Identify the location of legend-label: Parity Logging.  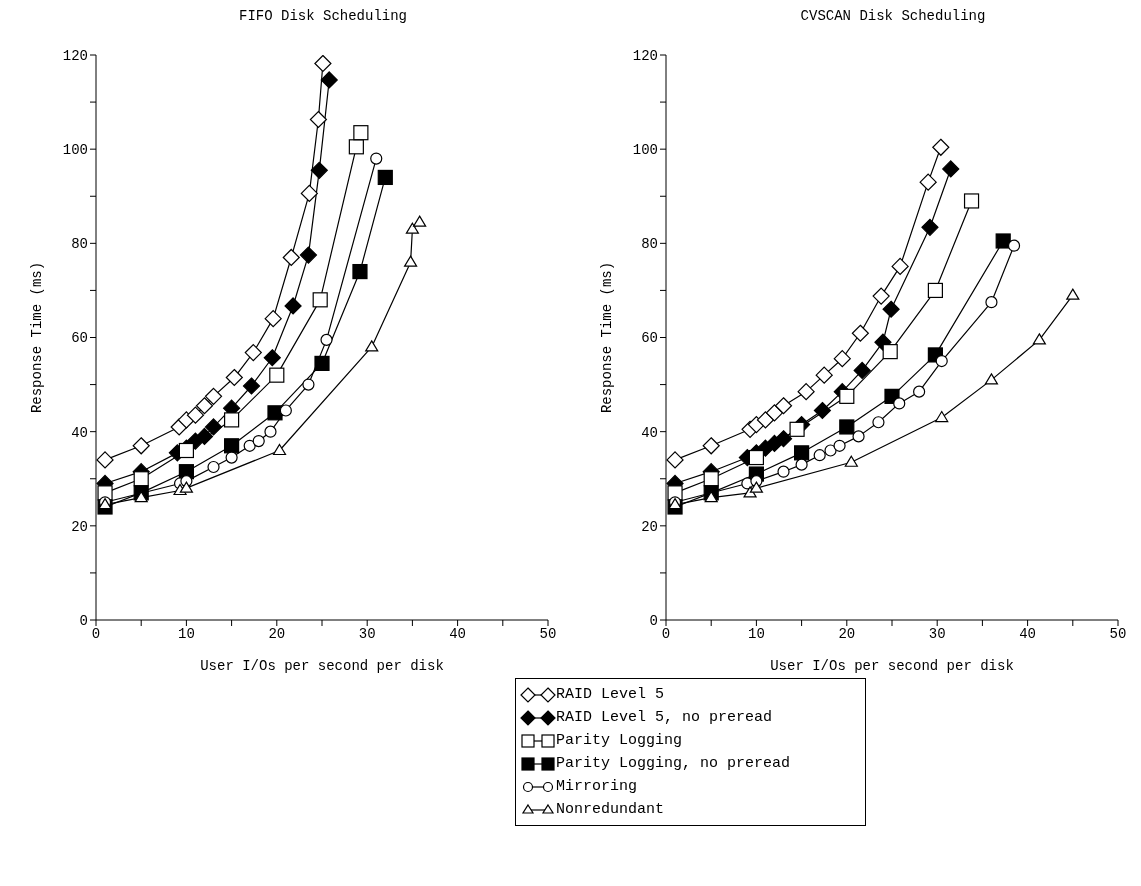
(619, 740).